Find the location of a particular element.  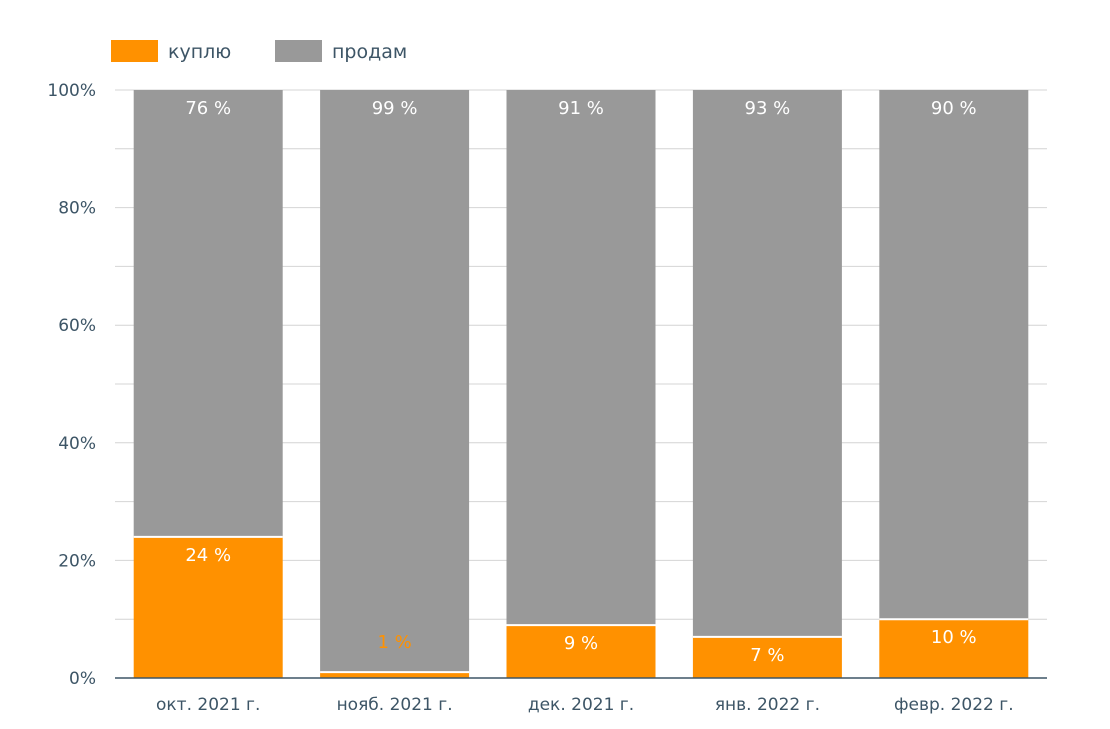

data-label-sell: 76 % is located at coordinates (208, 108).